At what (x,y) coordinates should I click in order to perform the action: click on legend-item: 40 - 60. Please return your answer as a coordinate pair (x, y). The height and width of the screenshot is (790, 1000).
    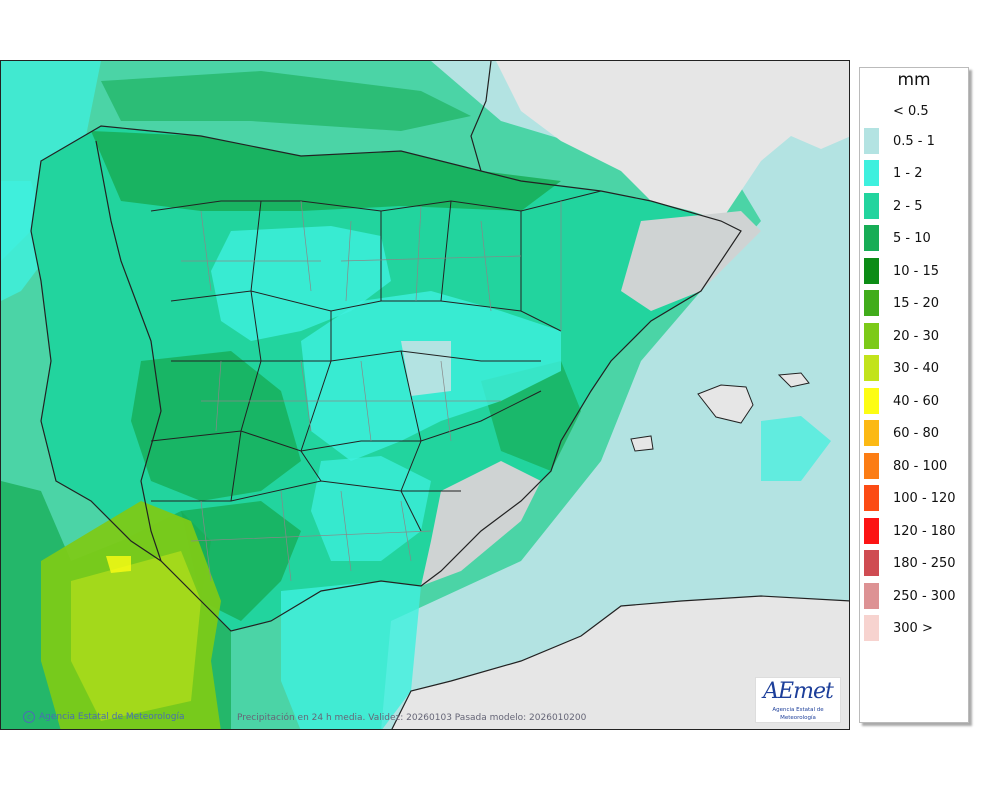
    Looking at the image, I should click on (916, 401).